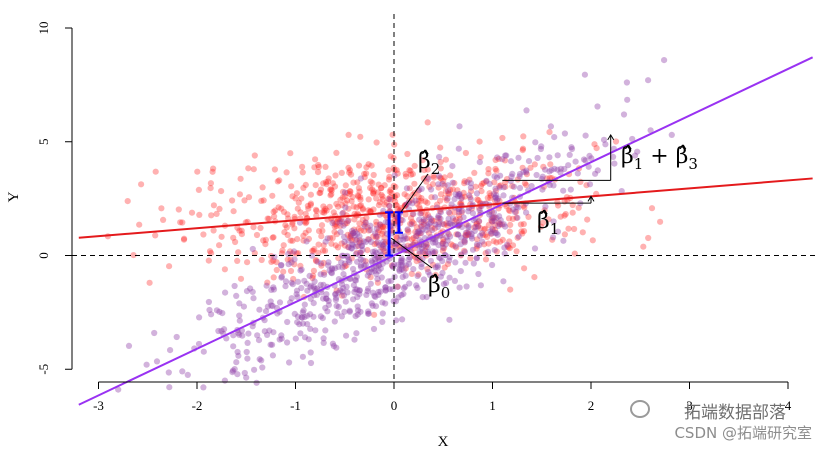 This screenshot has width=824, height=454. What do you see at coordinates (394, 405) in the screenshot?
I see `x-tick-label: 0` at bounding box center [394, 405].